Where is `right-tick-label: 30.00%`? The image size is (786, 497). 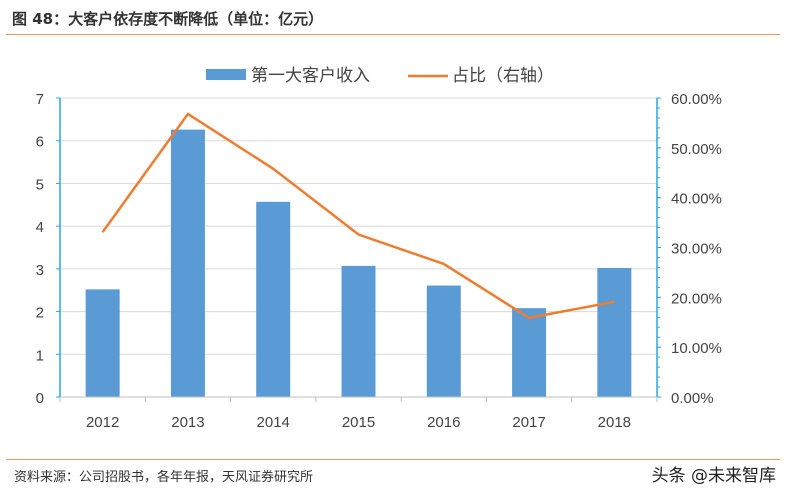
right-tick-label: 30.00% is located at coordinates (696, 249).